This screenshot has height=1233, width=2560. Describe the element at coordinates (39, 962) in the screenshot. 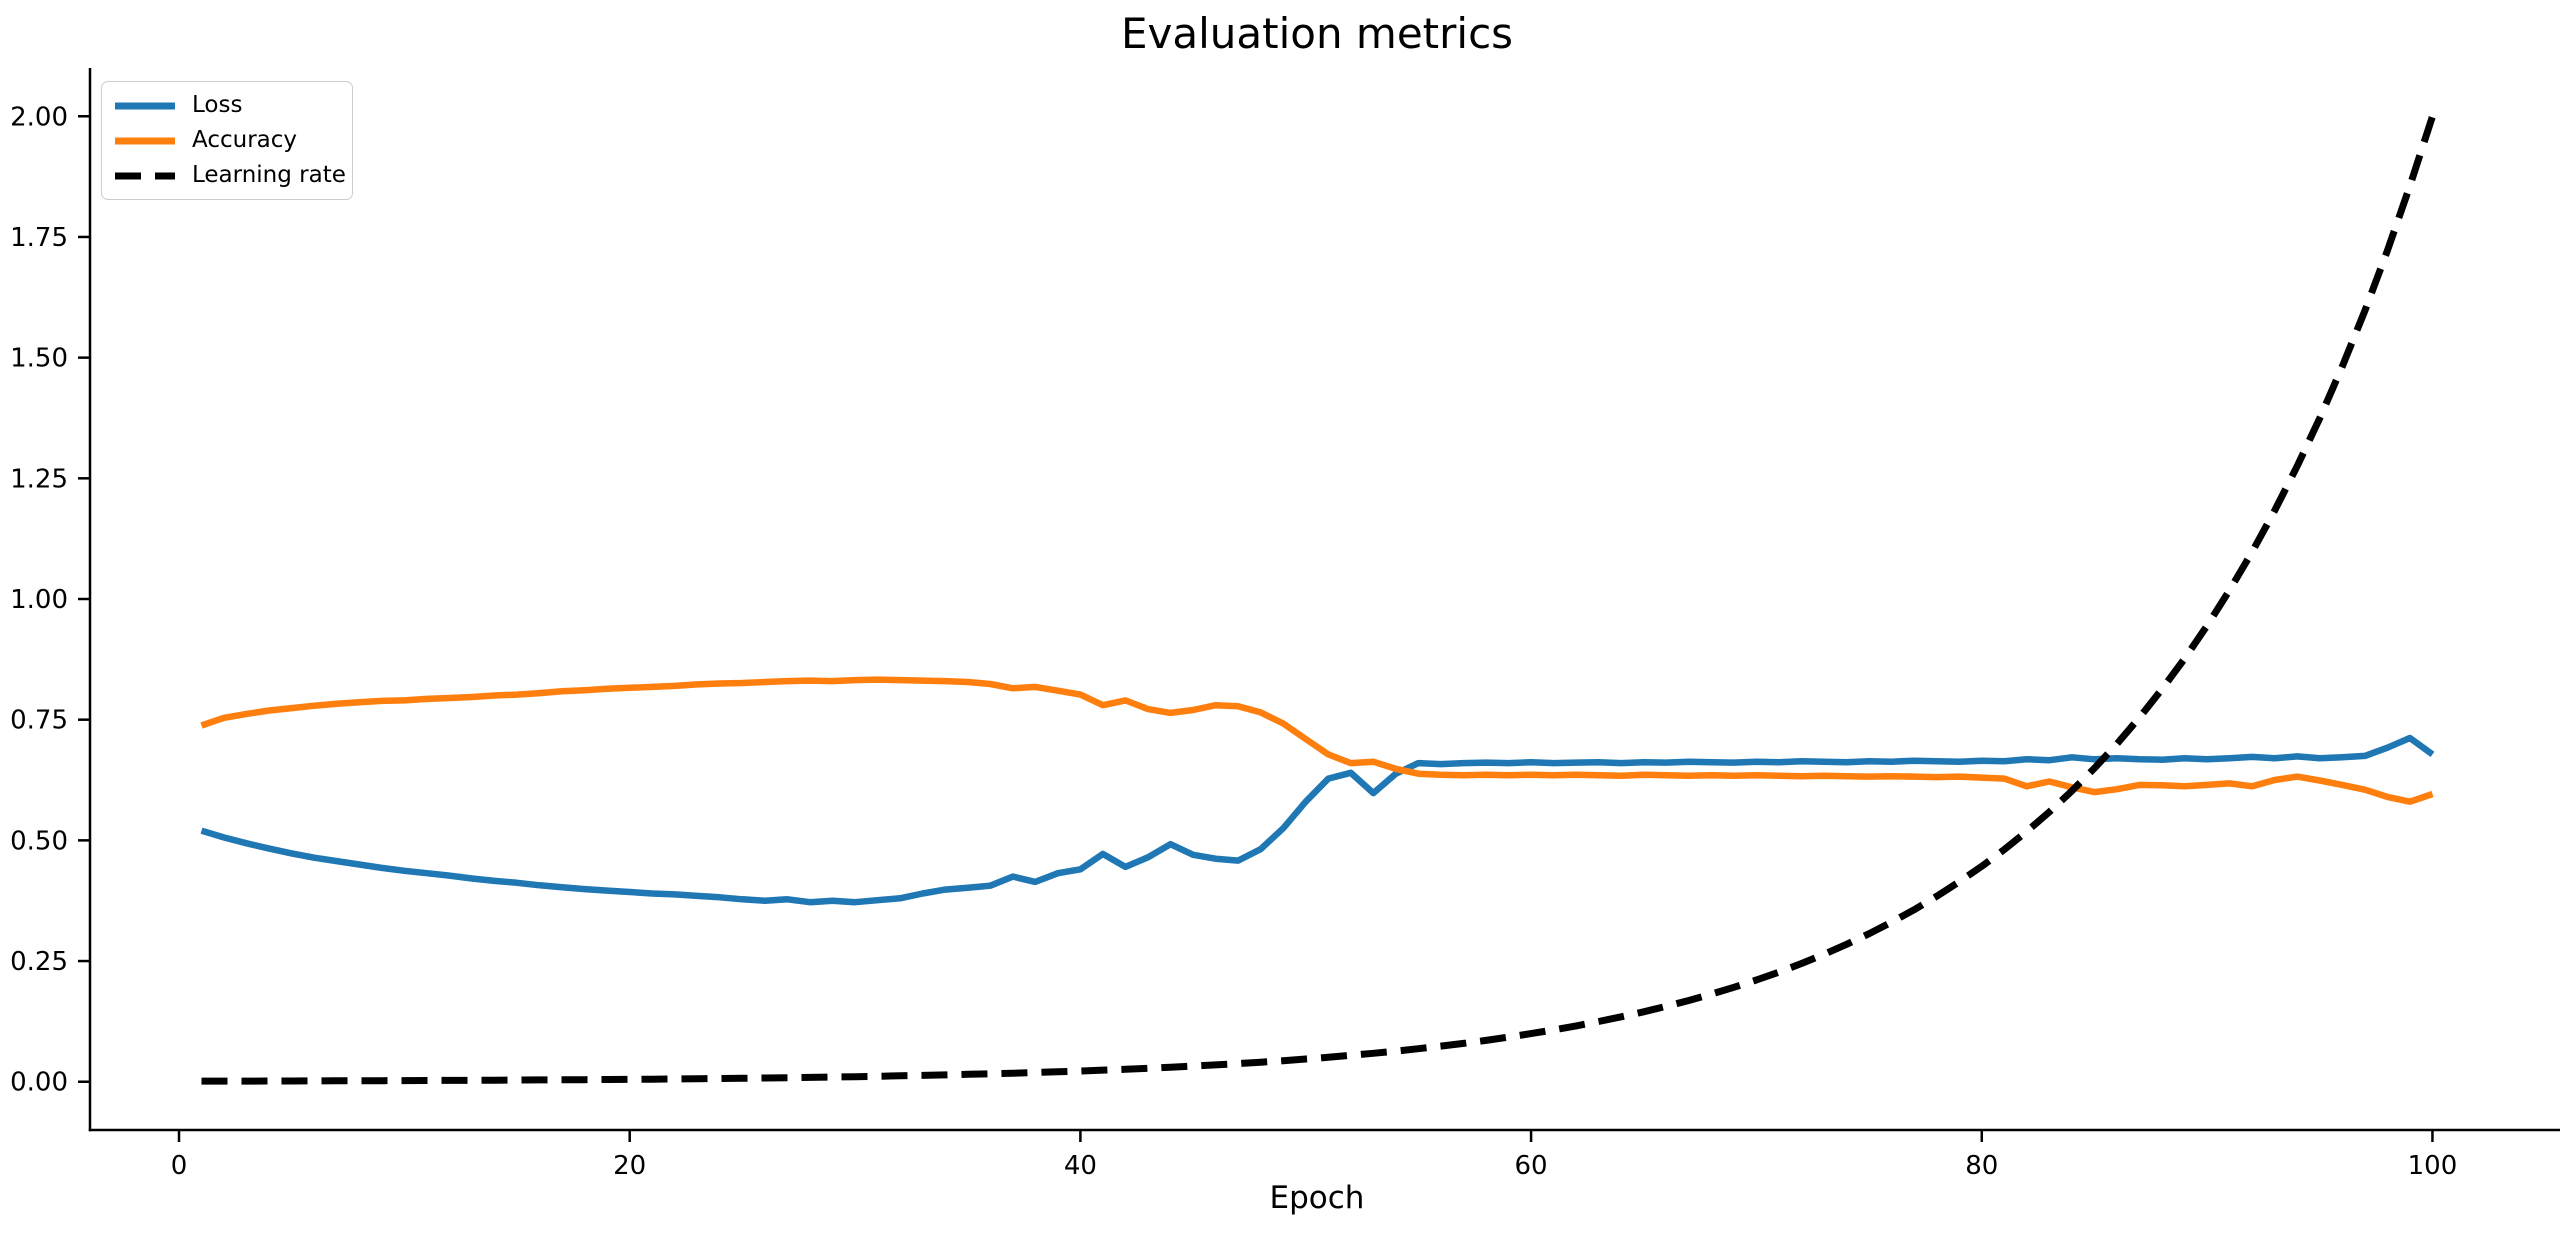

I see `y-tick-label: 0.25` at that location.